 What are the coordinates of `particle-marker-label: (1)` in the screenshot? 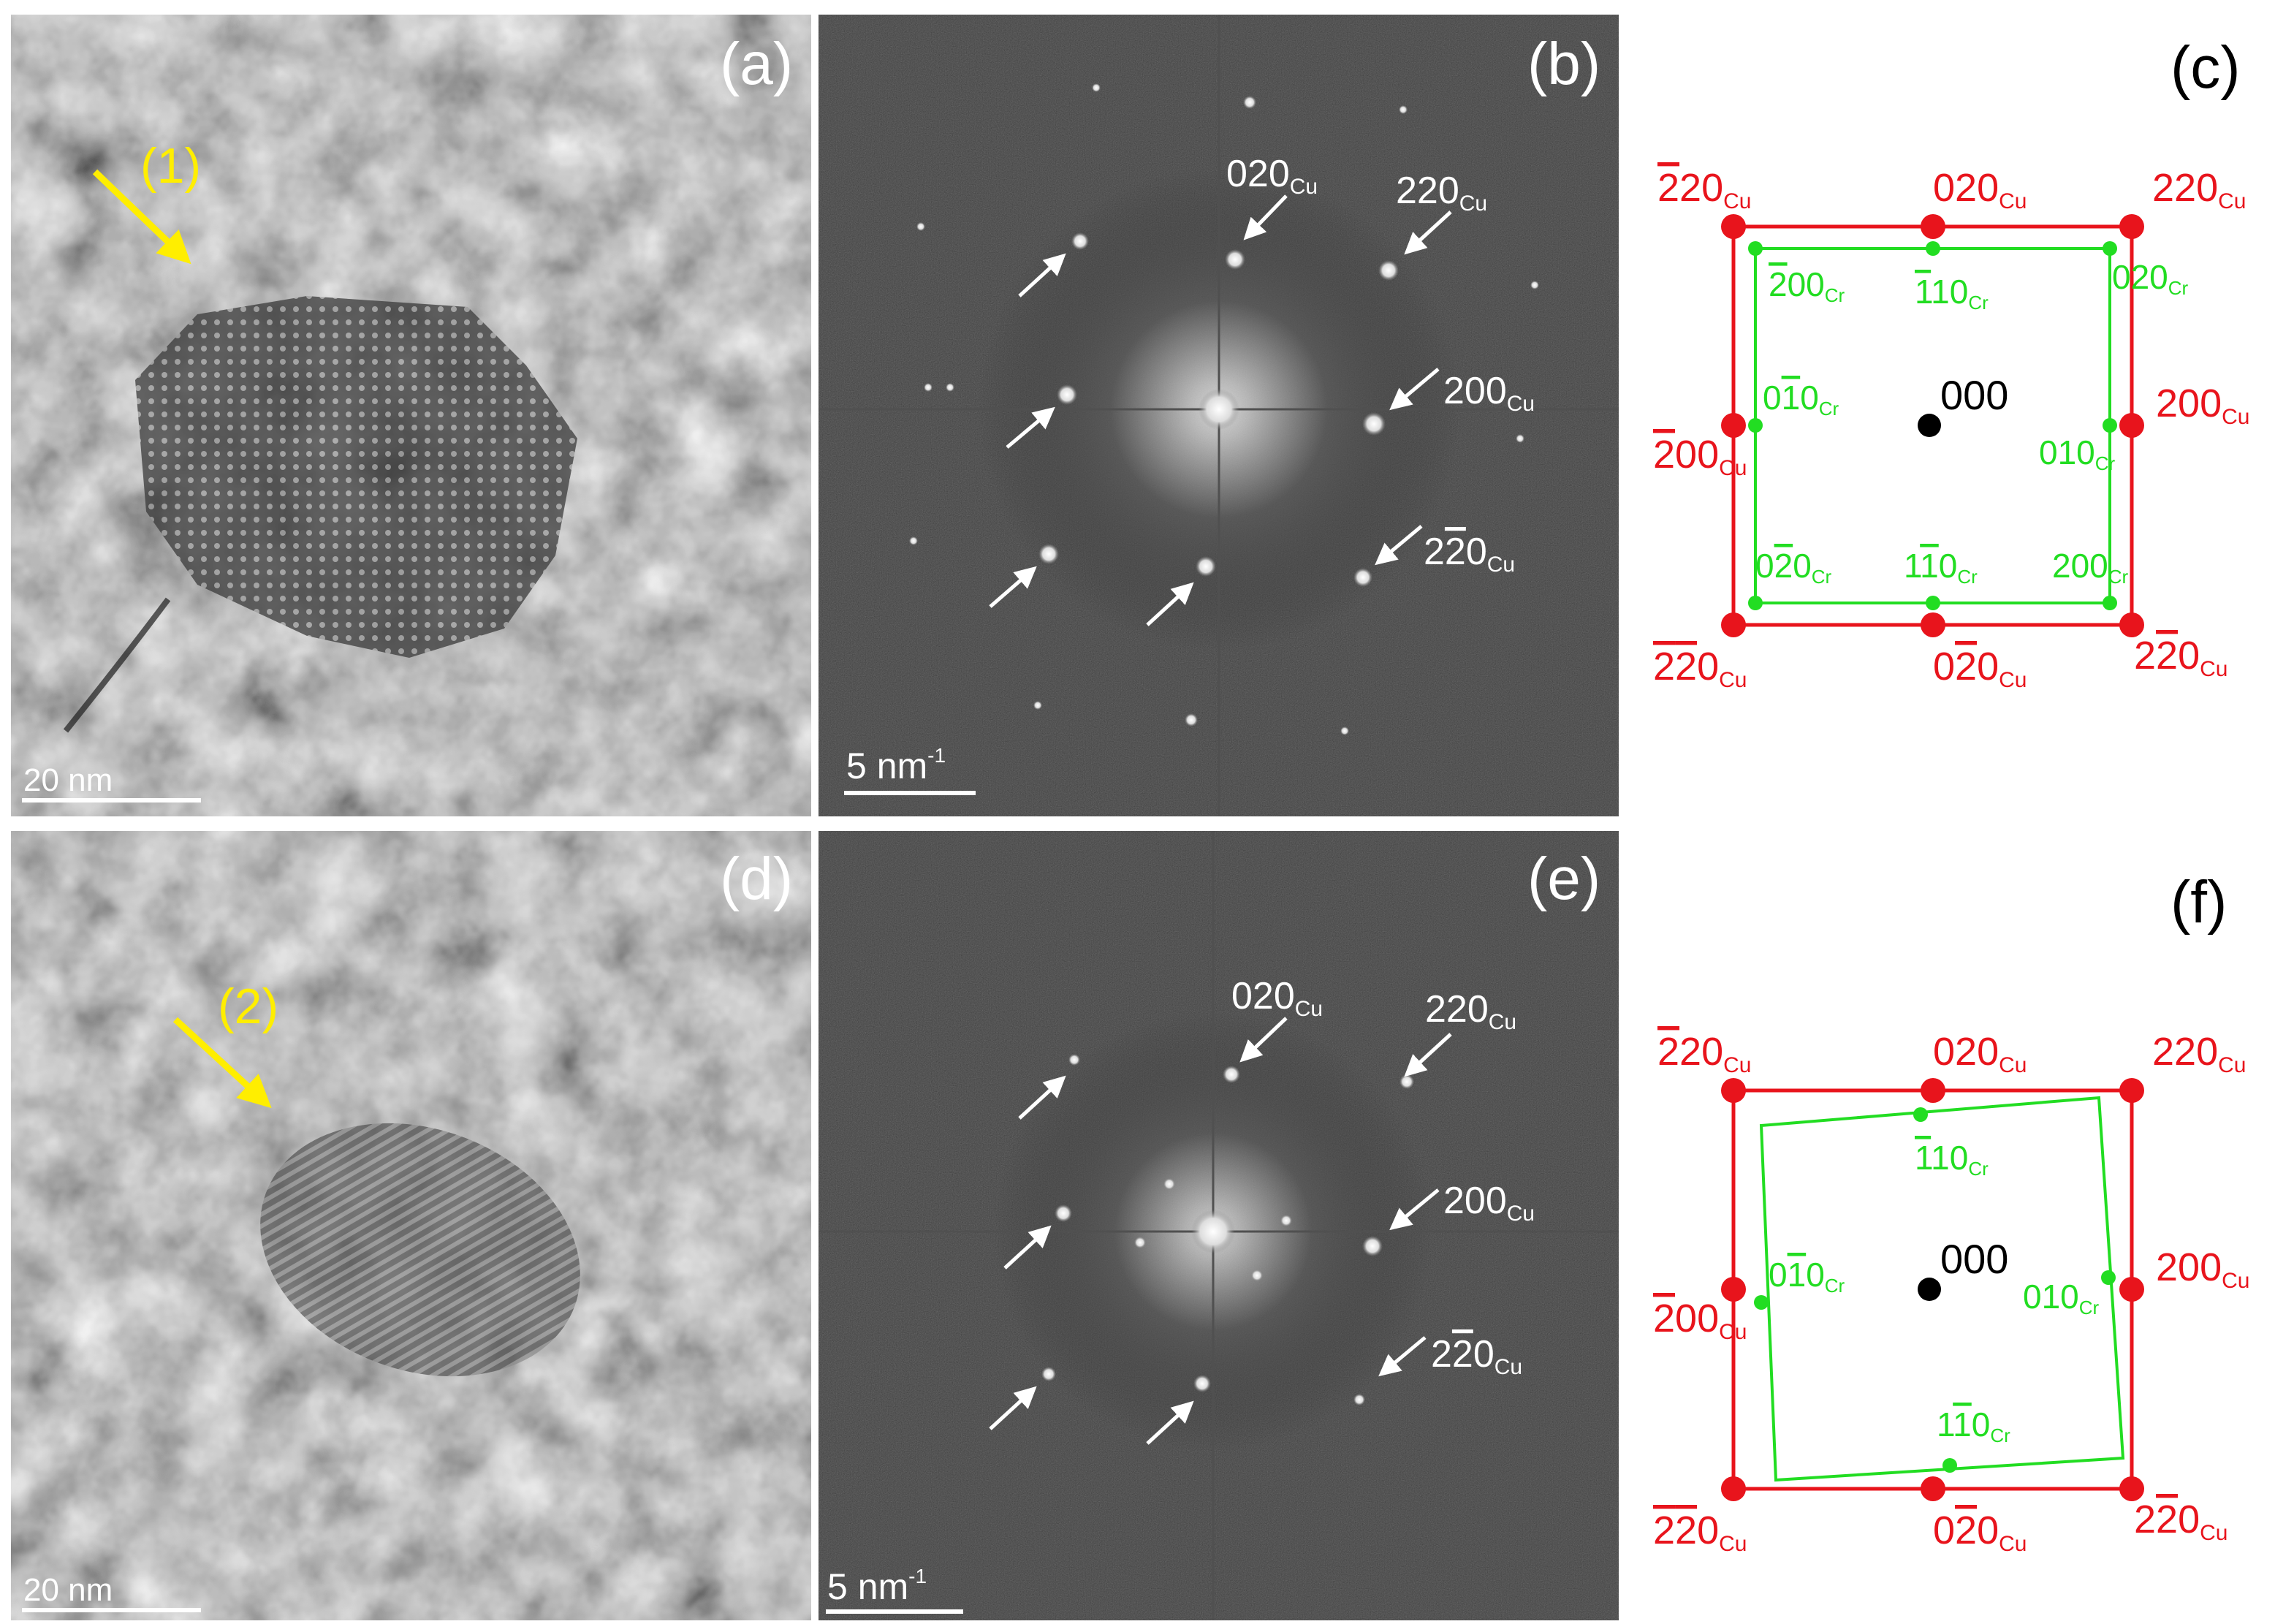 It's located at (170, 166).